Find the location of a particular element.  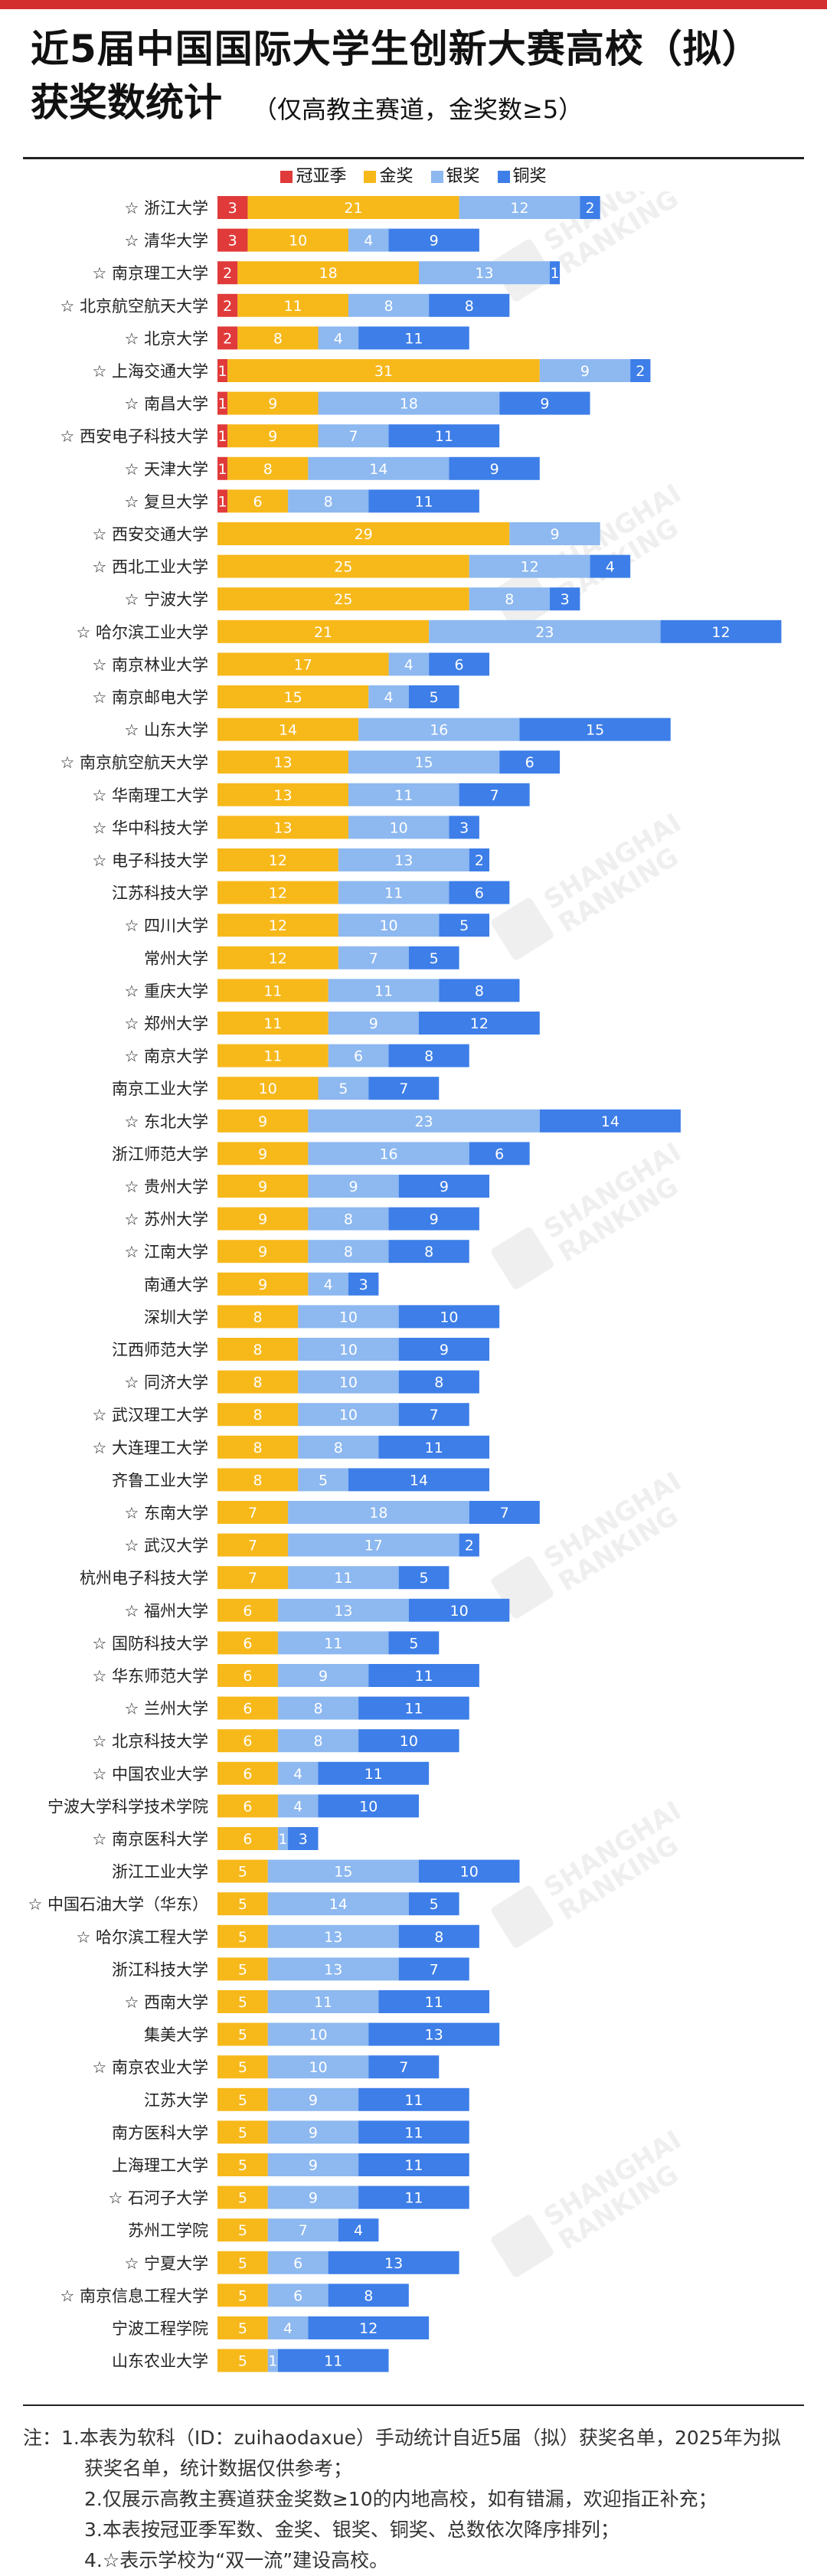

data-label-bronze: 14 is located at coordinates (610, 1121).